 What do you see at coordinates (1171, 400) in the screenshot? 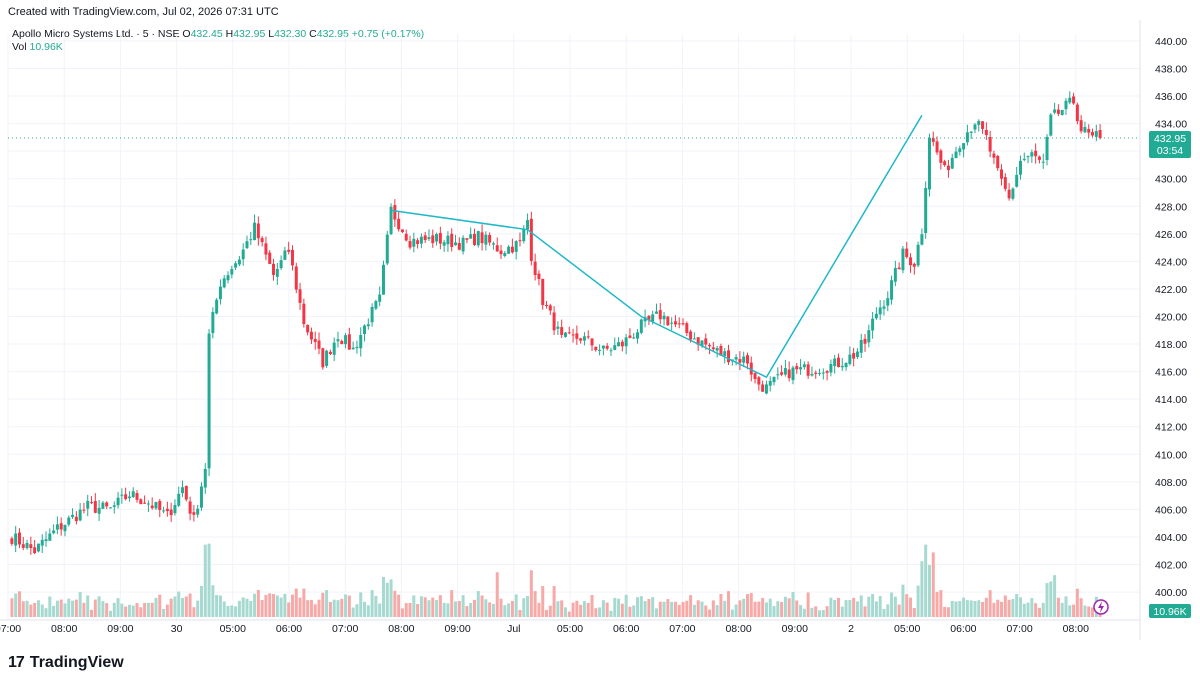
I see `price-tick-label: 414.00` at bounding box center [1171, 400].